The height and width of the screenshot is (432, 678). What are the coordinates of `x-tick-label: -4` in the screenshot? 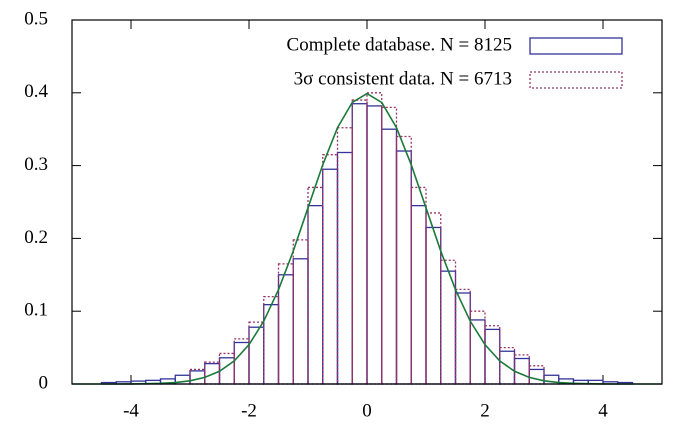 It's located at (131, 410).